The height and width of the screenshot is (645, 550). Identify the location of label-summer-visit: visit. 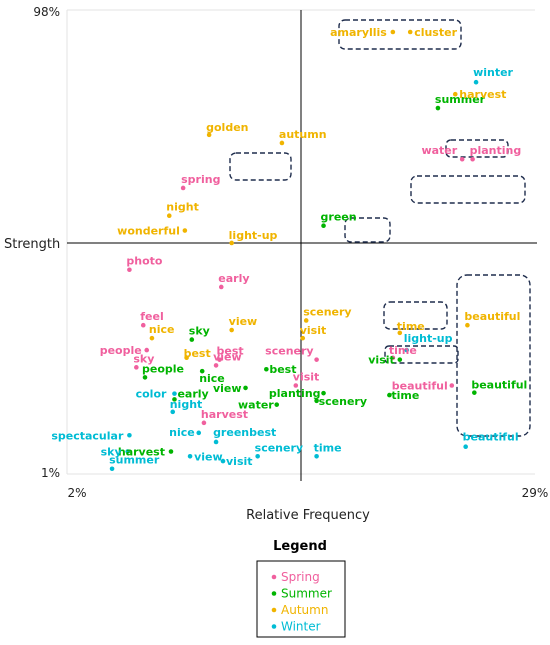
(381, 360).